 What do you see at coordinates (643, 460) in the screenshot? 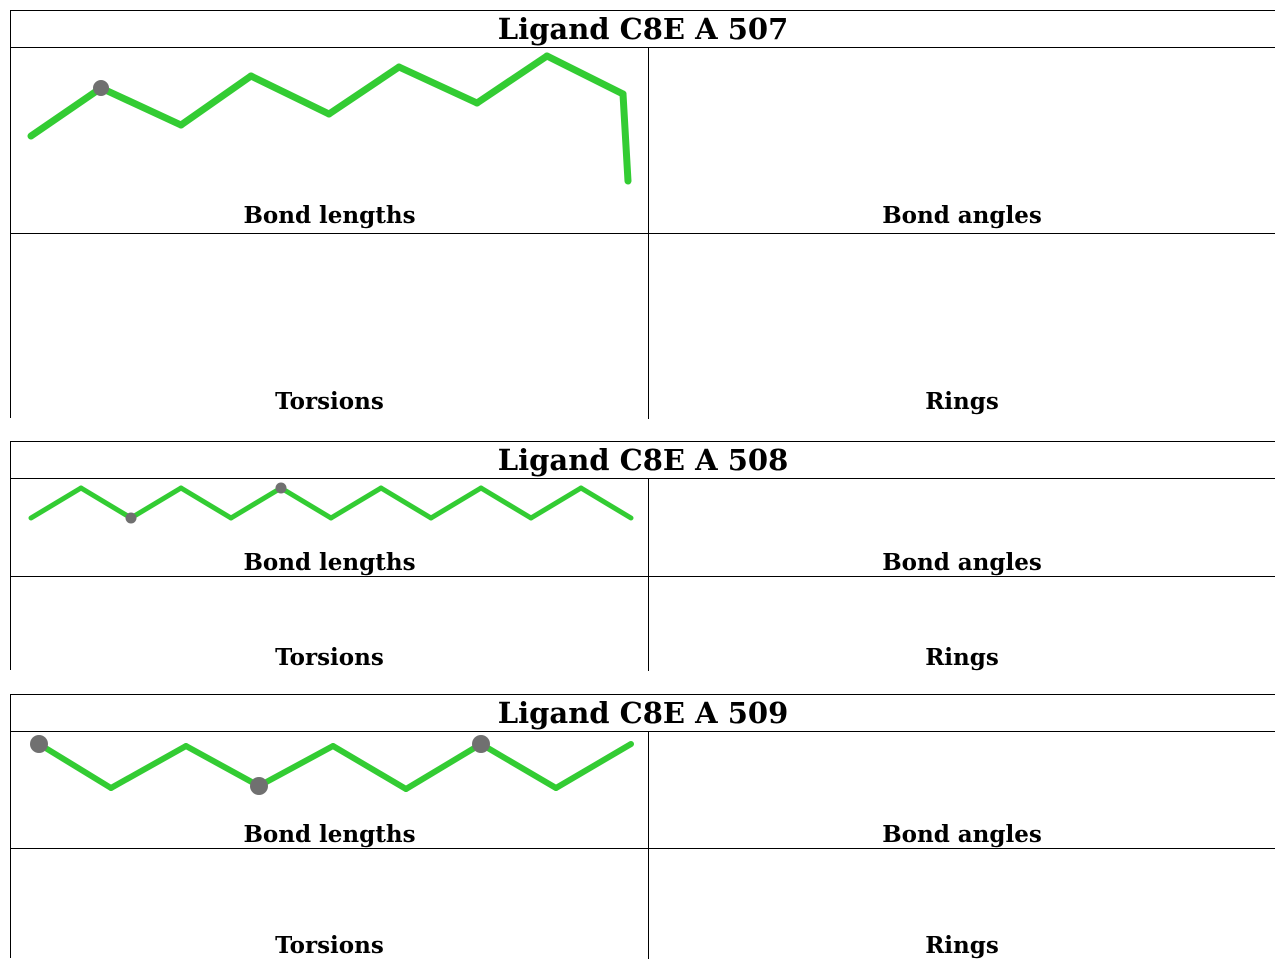
I see `ligand-title: Ligand C8E A 508` at bounding box center [643, 460].